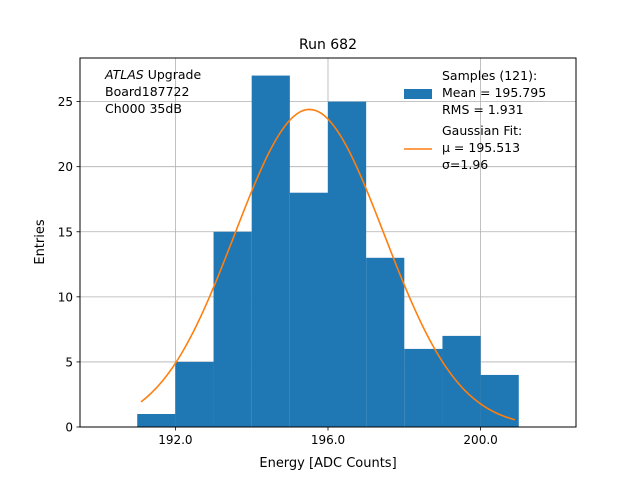  What do you see at coordinates (175, 440) in the screenshot?
I see `x-tick-label: 192.0` at bounding box center [175, 440].